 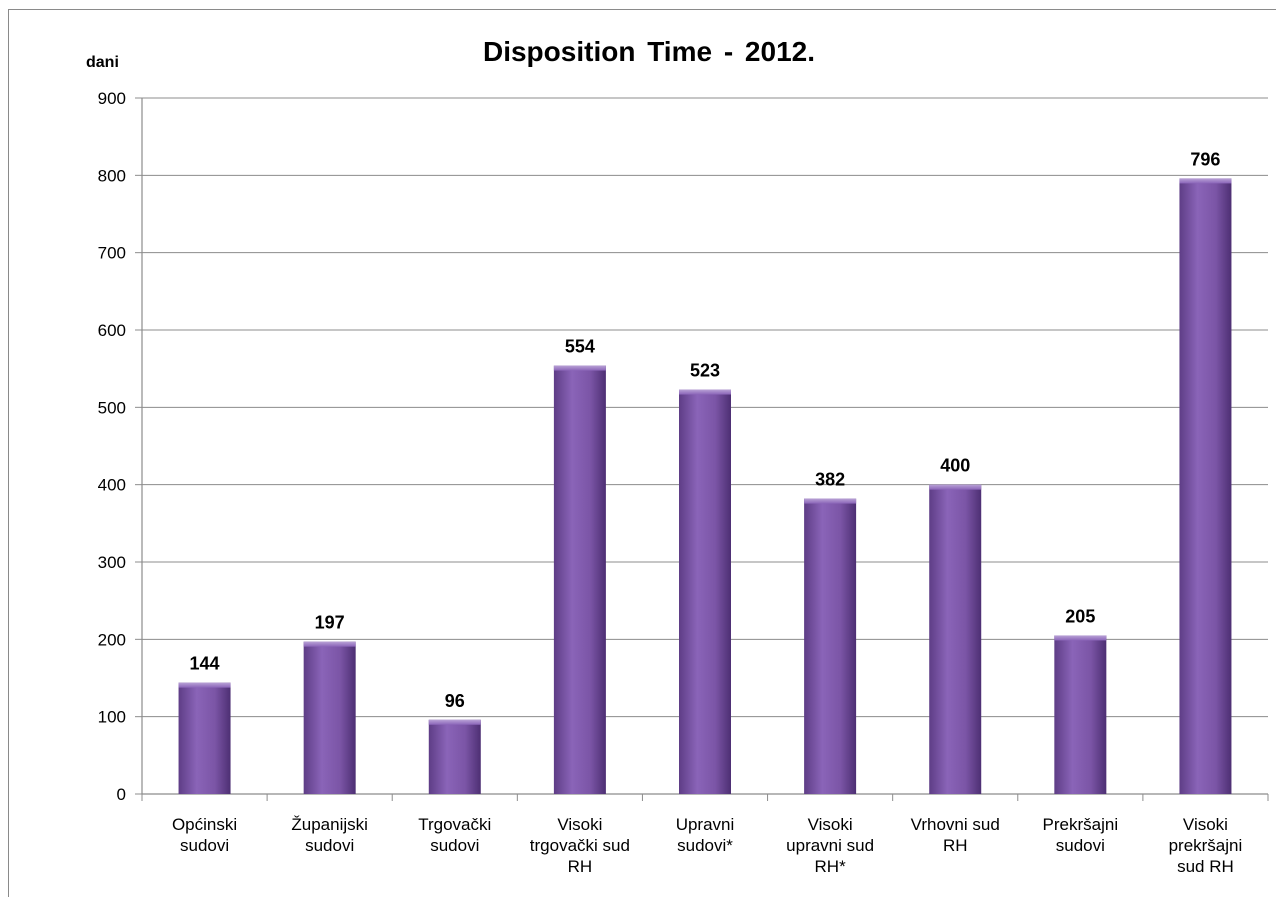 What do you see at coordinates (580, 347) in the screenshot?
I see `data-label: 554` at bounding box center [580, 347].